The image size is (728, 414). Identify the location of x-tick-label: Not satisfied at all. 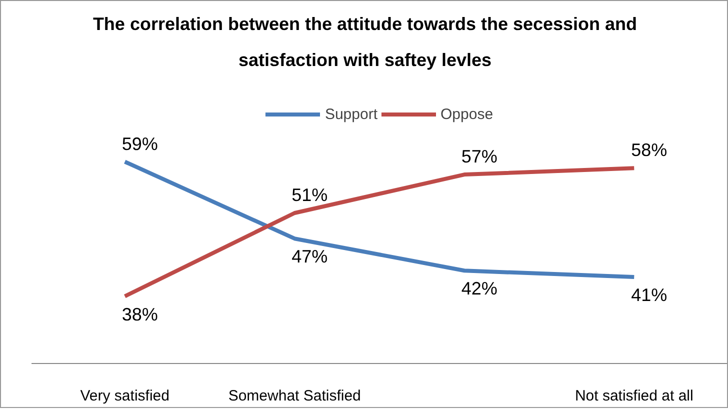
(634, 396).